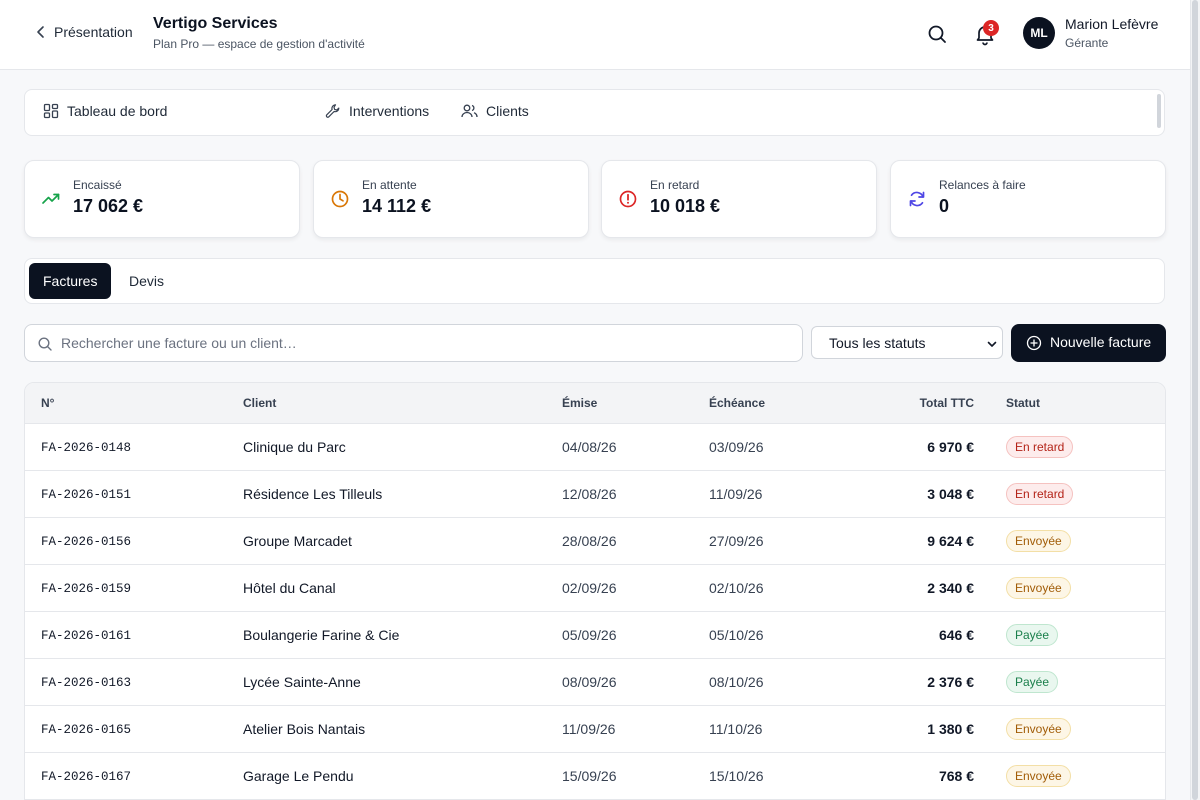 This screenshot has height=800, width=1200. I want to click on total-amount: 9 624 €, so click(950, 541).